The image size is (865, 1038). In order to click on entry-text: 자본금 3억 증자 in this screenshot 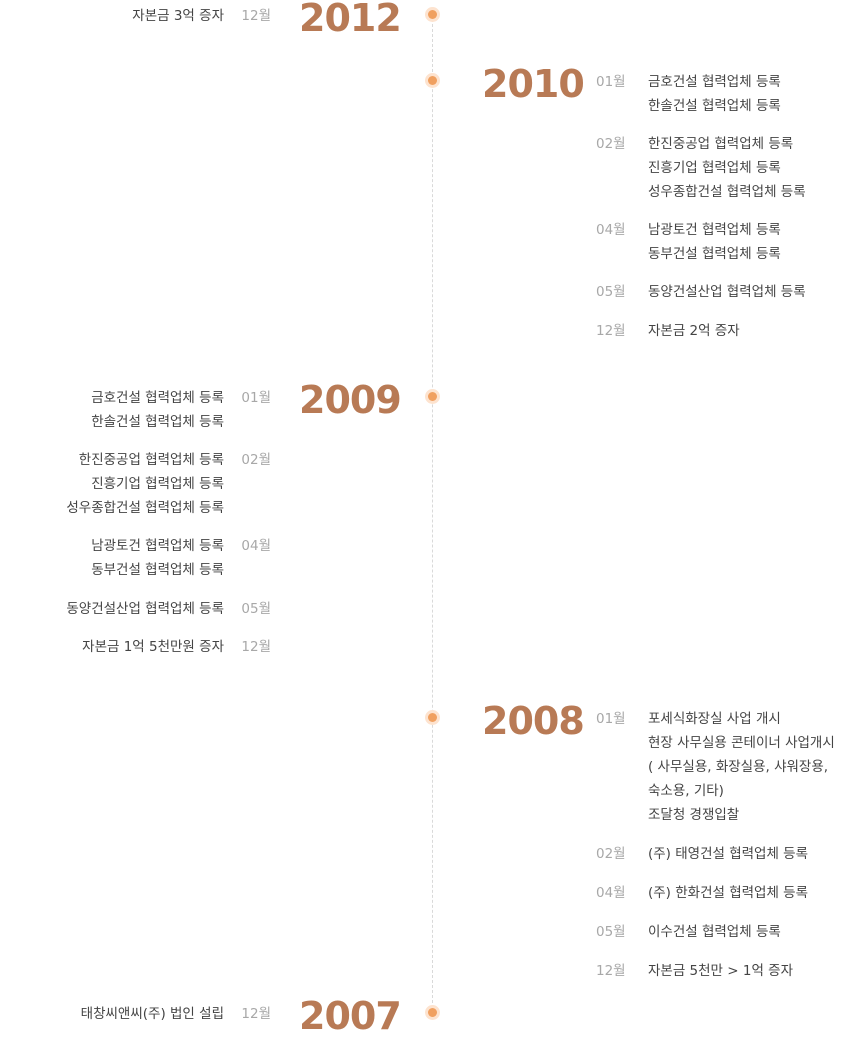, I will do `click(178, 16)`.